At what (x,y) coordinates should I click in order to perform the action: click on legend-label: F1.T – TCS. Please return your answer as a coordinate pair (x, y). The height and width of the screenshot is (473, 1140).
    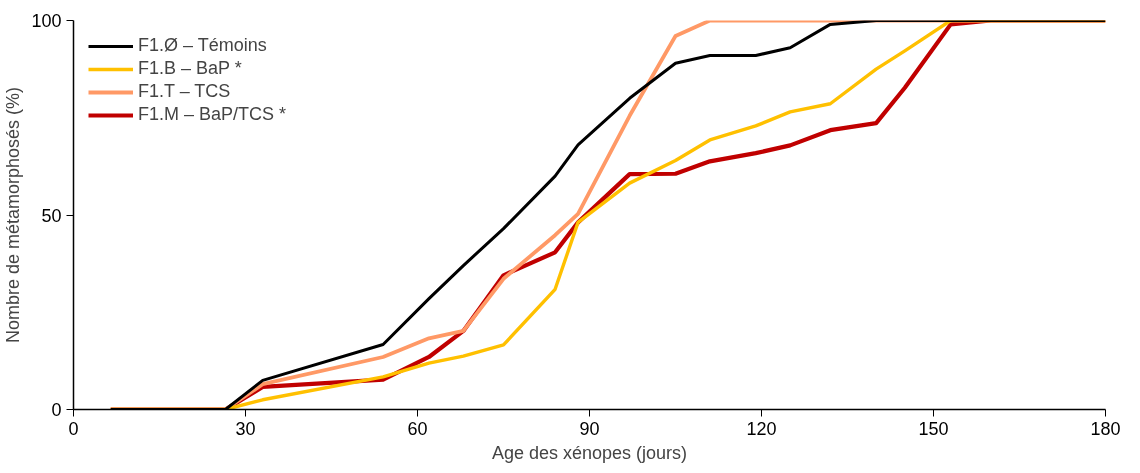
    Looking at the image, I should click on (184, 91).